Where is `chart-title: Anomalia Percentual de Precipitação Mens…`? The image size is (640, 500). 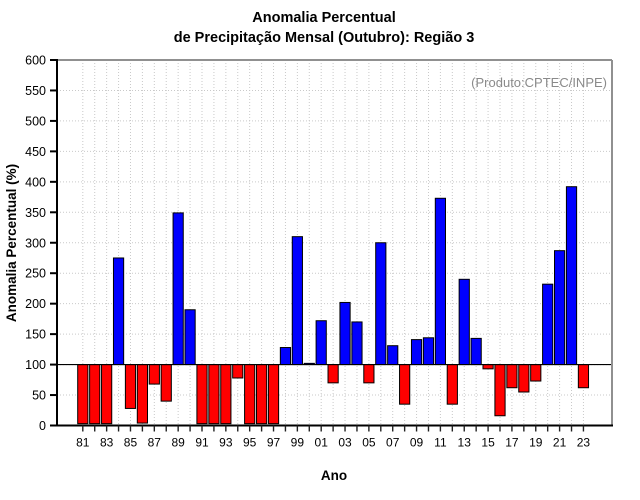
chart-title: Anomalia Percentual de Precipitação Mens… is located at coordinates (320, 28).